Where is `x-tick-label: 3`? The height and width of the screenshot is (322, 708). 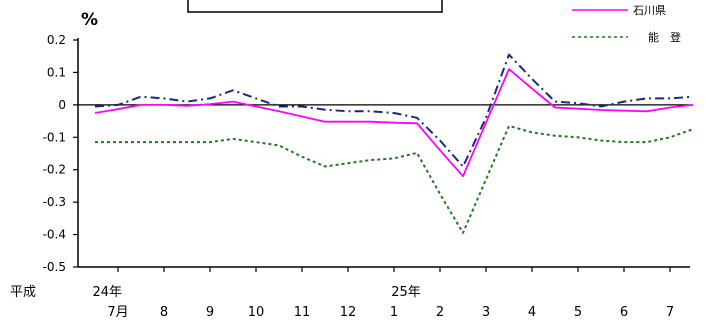 x-tick-label: 3 is located at coordinates (486, 312).